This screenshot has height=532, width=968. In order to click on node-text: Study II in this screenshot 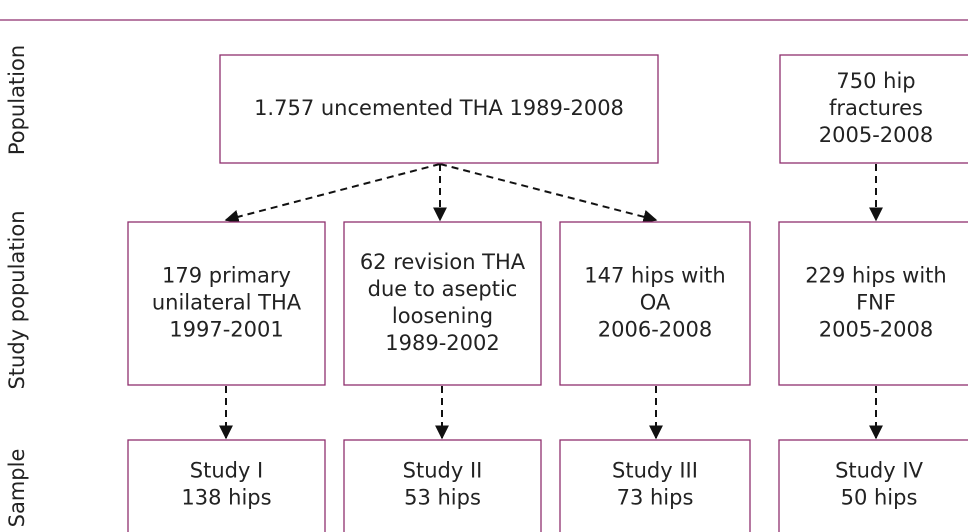, I will do `click(443, 471)`.